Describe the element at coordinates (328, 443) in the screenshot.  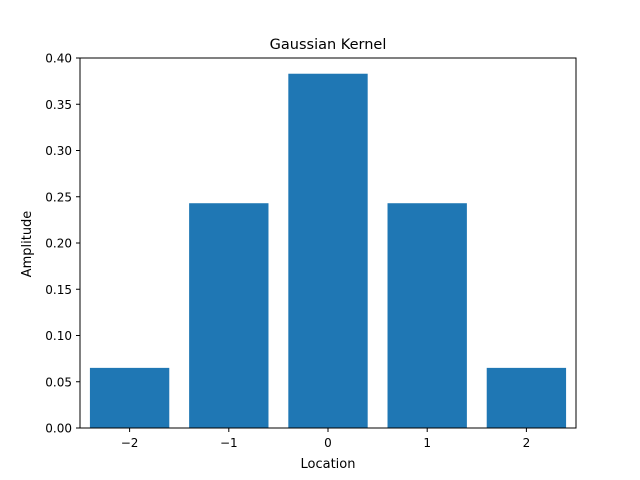
I see `x-tick-label-2: 0` at that location.